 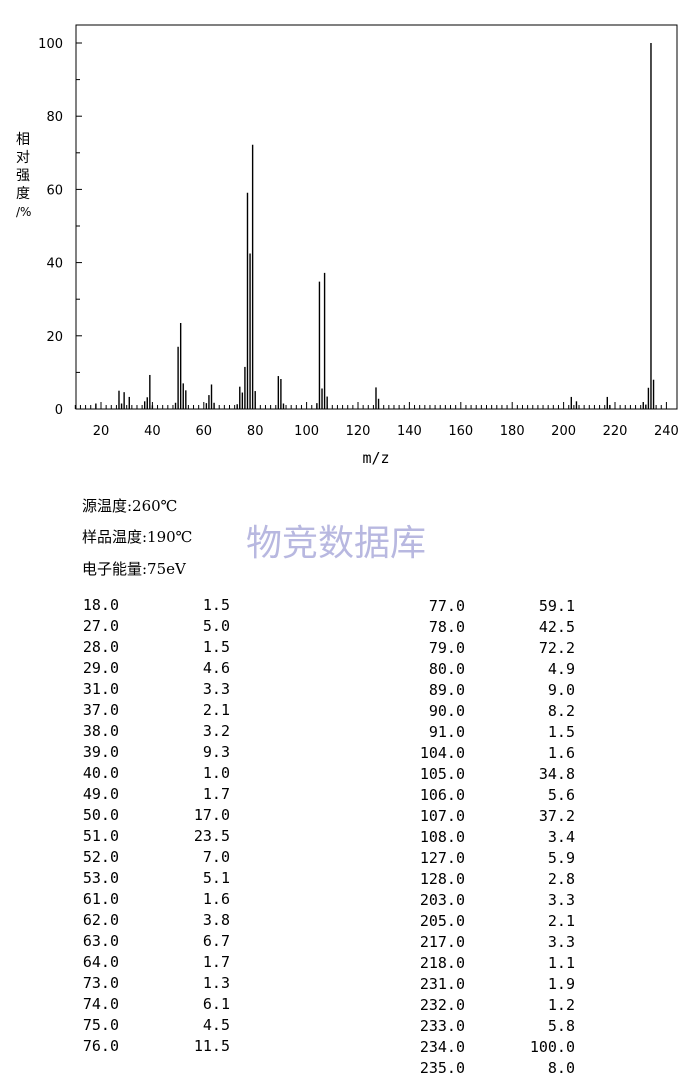 I want to click on table-mz-cell: 77.0, so click(x=446, y=606).